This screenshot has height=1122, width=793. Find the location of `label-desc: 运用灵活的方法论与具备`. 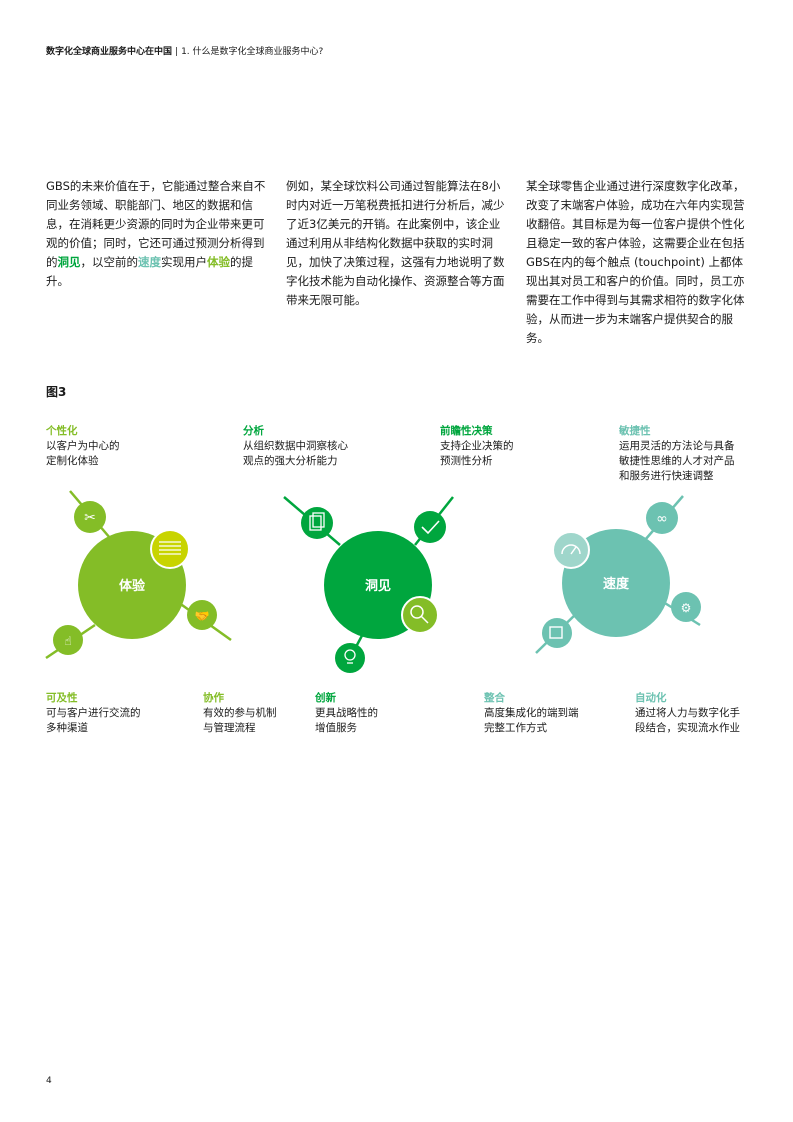

label-desc: 运用灵活的方法论与具备 is located at coordinates (677, 446).